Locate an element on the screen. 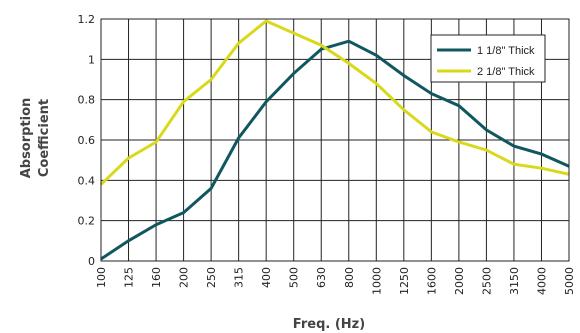 The width and height of the screenshot is (580, 333). y-tick-label: 0.4 is located at coordinates (87, 180).